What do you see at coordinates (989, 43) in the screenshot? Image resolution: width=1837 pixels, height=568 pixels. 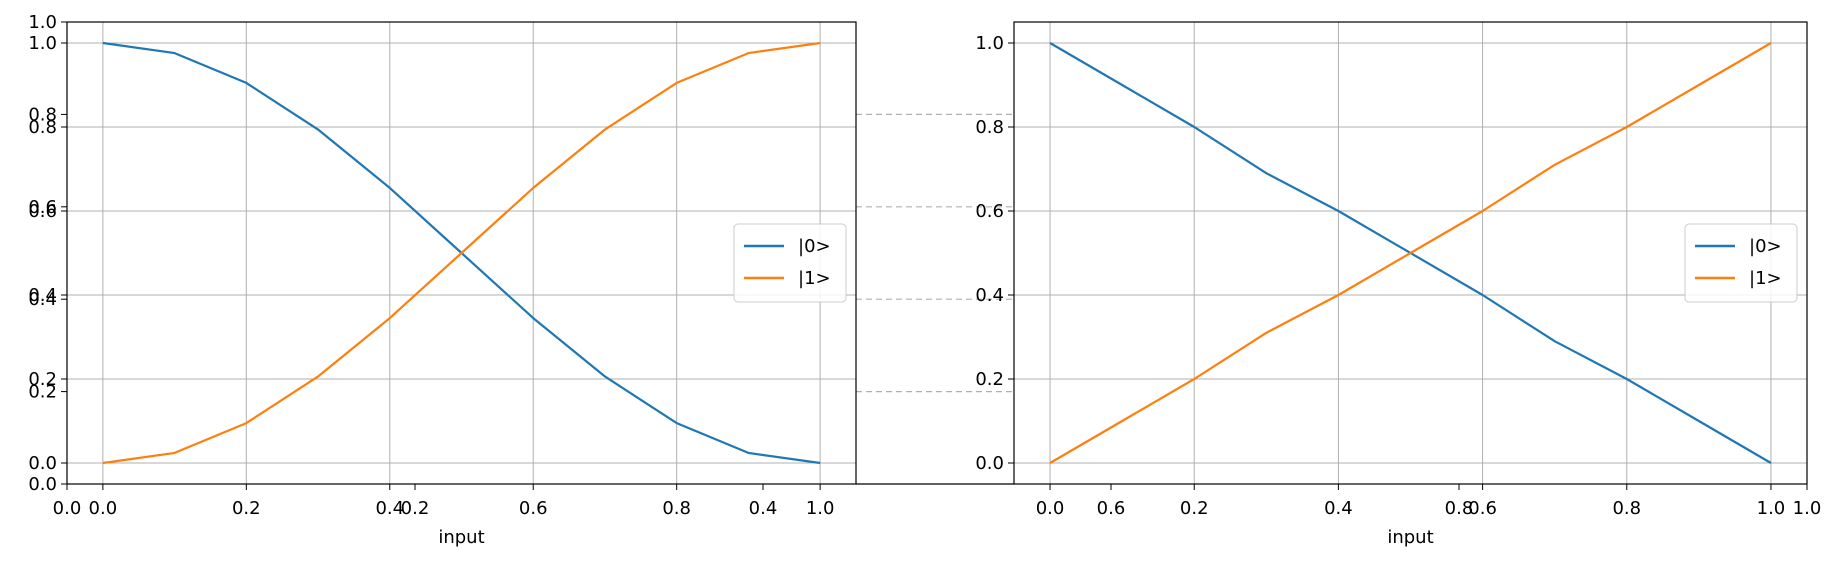 I see `right-y-tick-label: 1.0` at bounding box center [989, 43].